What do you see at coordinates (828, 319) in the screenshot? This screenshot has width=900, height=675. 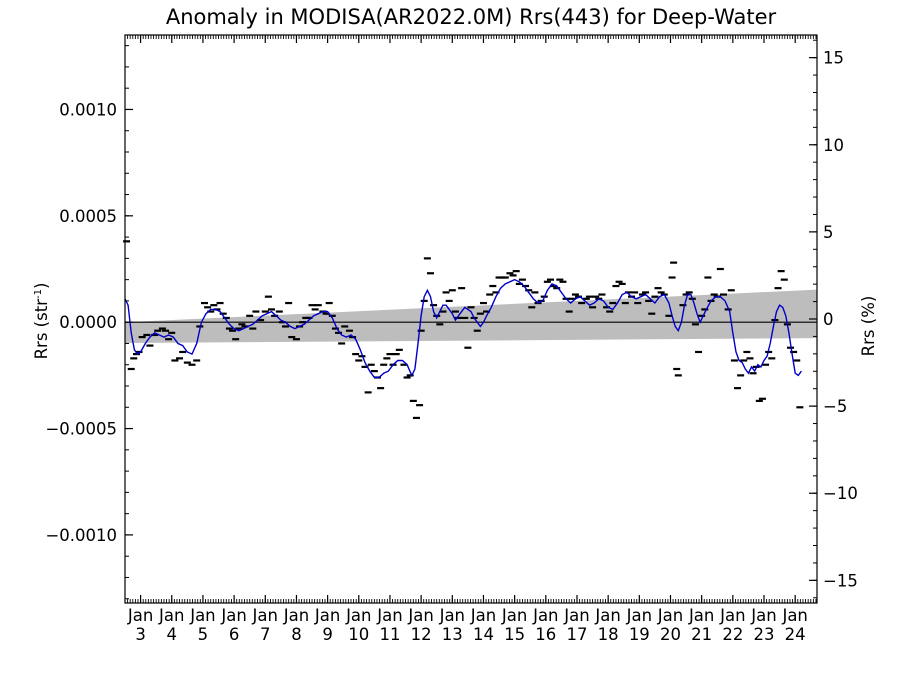 I see `y-tick-label-right: 0` at bounding box center [828, 319].